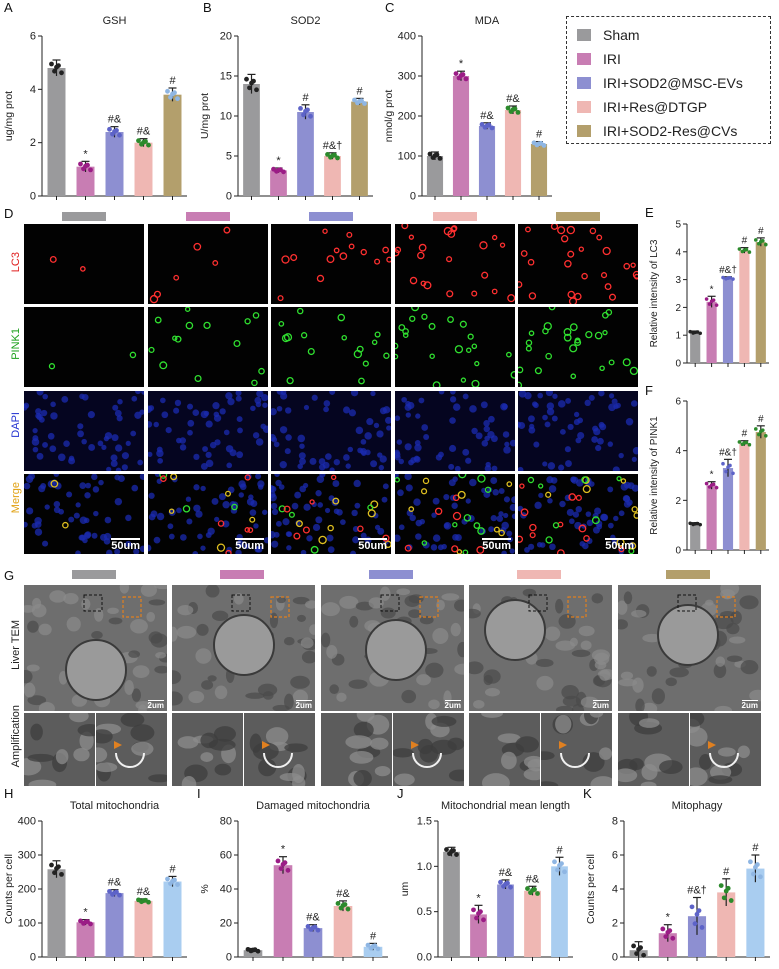 The height and width of the screenshot is (969, 779). Describe the element at coordinates (206, 756) in the screenshot. I see `amplification-texture` at that location.